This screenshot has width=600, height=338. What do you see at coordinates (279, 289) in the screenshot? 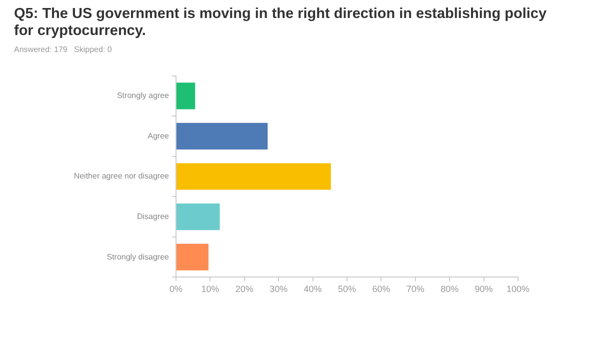
I see `x-tick-label: 30%` at bounding box center [279, 289].